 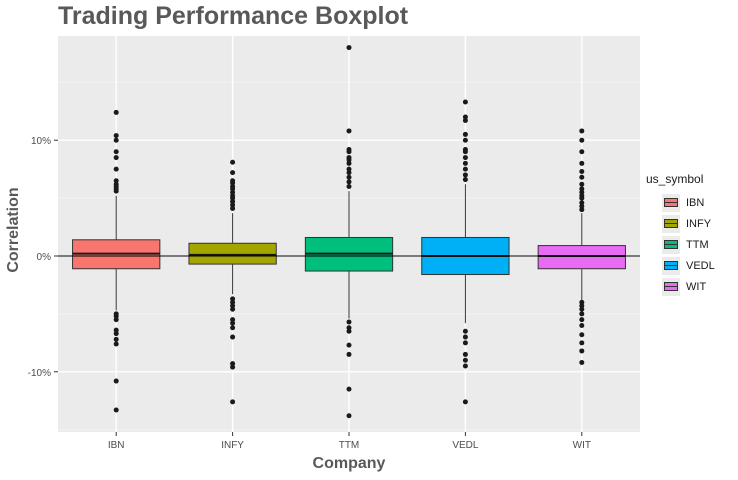 I want to click on y-axis-label: Correlation, so click(x=13, y=230).